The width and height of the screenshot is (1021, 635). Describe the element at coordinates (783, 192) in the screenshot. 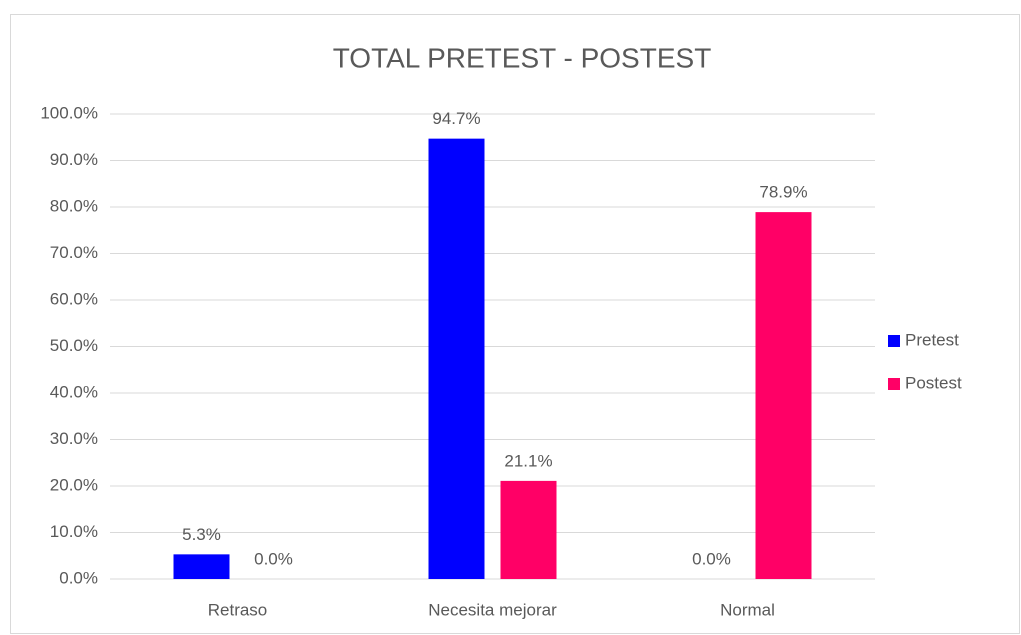

I see `data-label: 78.9%` at that location.